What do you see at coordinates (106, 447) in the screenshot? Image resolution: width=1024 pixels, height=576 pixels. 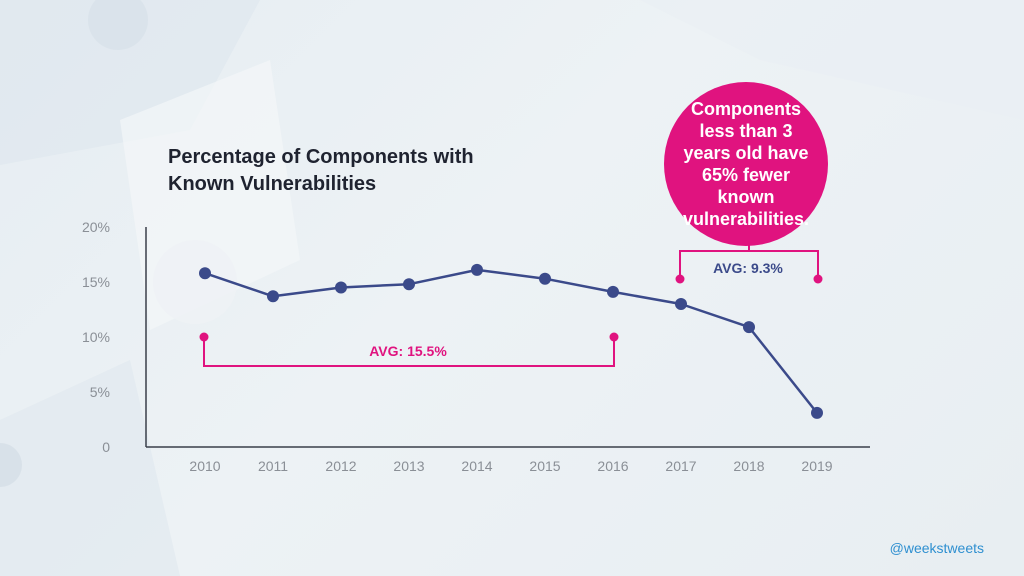 I see `y-tick-label: 0` at bounding box center [106, 447].